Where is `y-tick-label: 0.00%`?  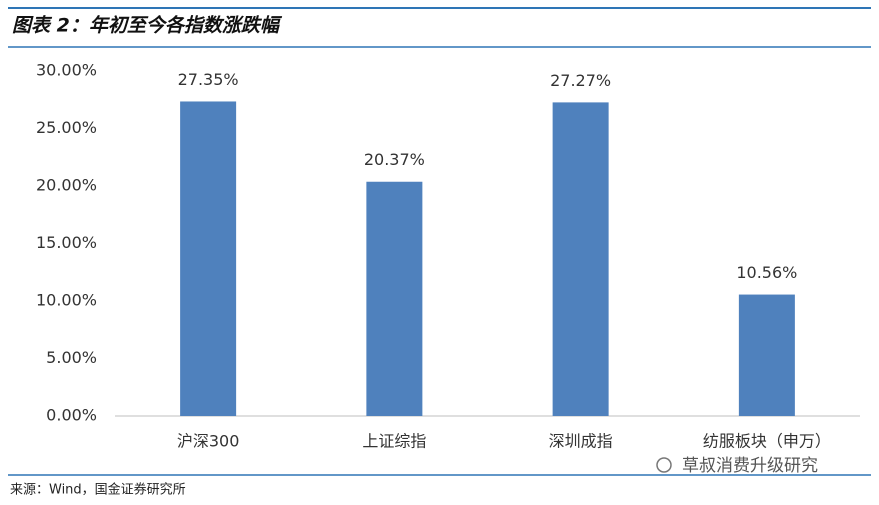 y-tick-label: 0.00% is located at coordinates (71, 415).